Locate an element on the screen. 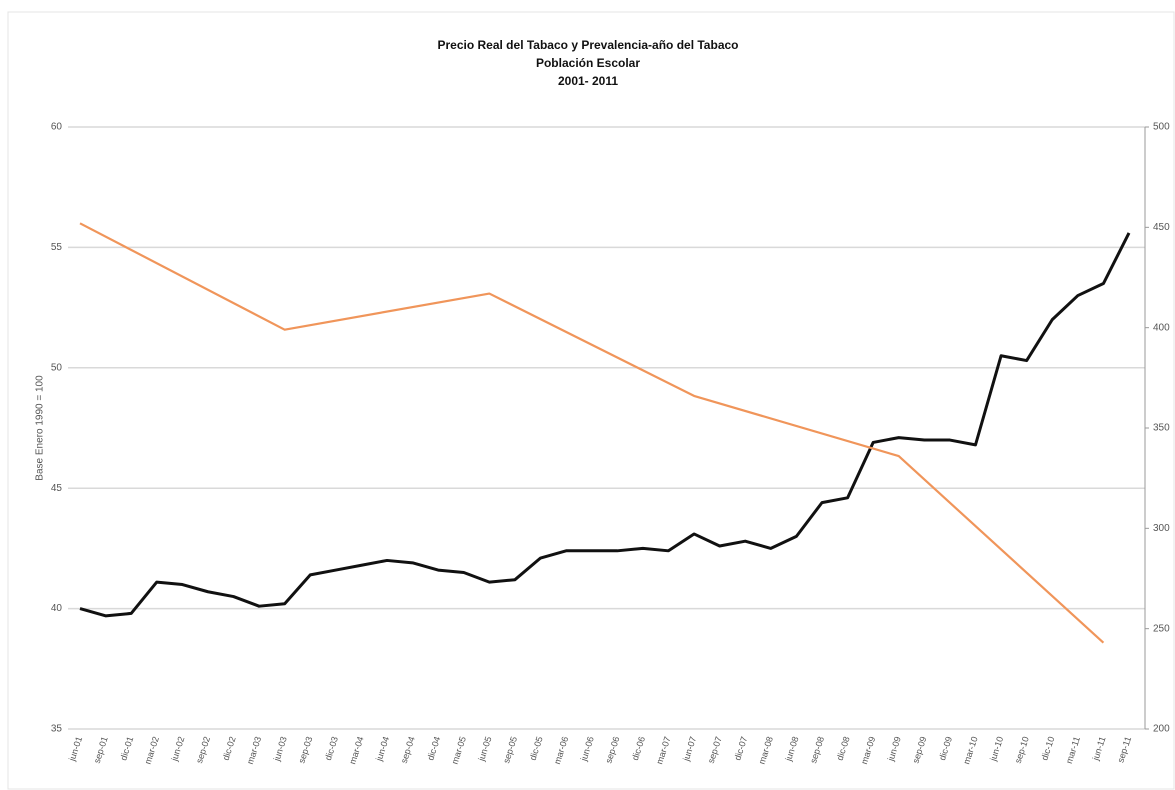  y-tick-label: 45 is located at coordinates (57, 488).